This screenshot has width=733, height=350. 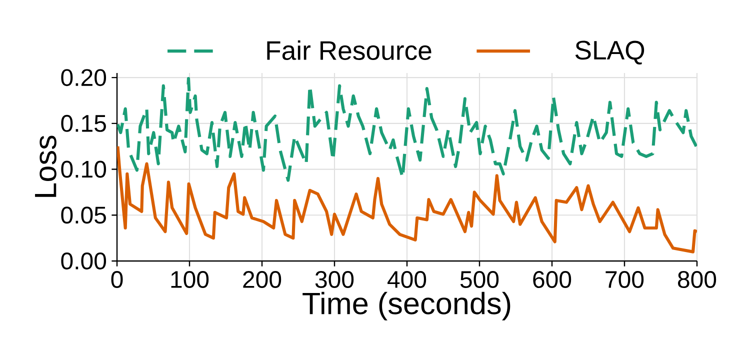 I want to click on x-tick-label: 300, so click(x=334, y=279).